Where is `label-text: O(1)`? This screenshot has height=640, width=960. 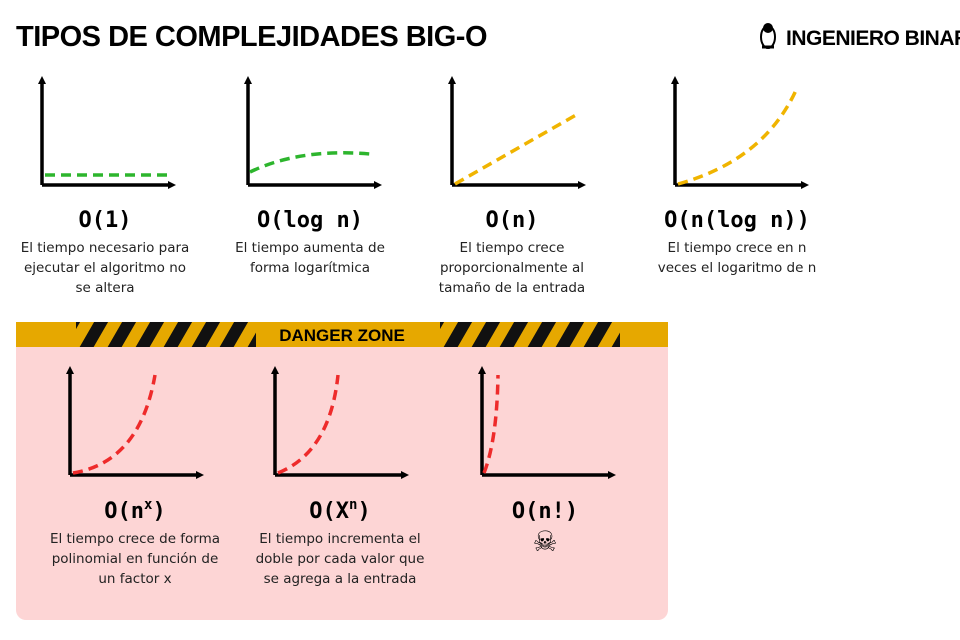
label-text: O(1) is located at coordinates (105, 220).